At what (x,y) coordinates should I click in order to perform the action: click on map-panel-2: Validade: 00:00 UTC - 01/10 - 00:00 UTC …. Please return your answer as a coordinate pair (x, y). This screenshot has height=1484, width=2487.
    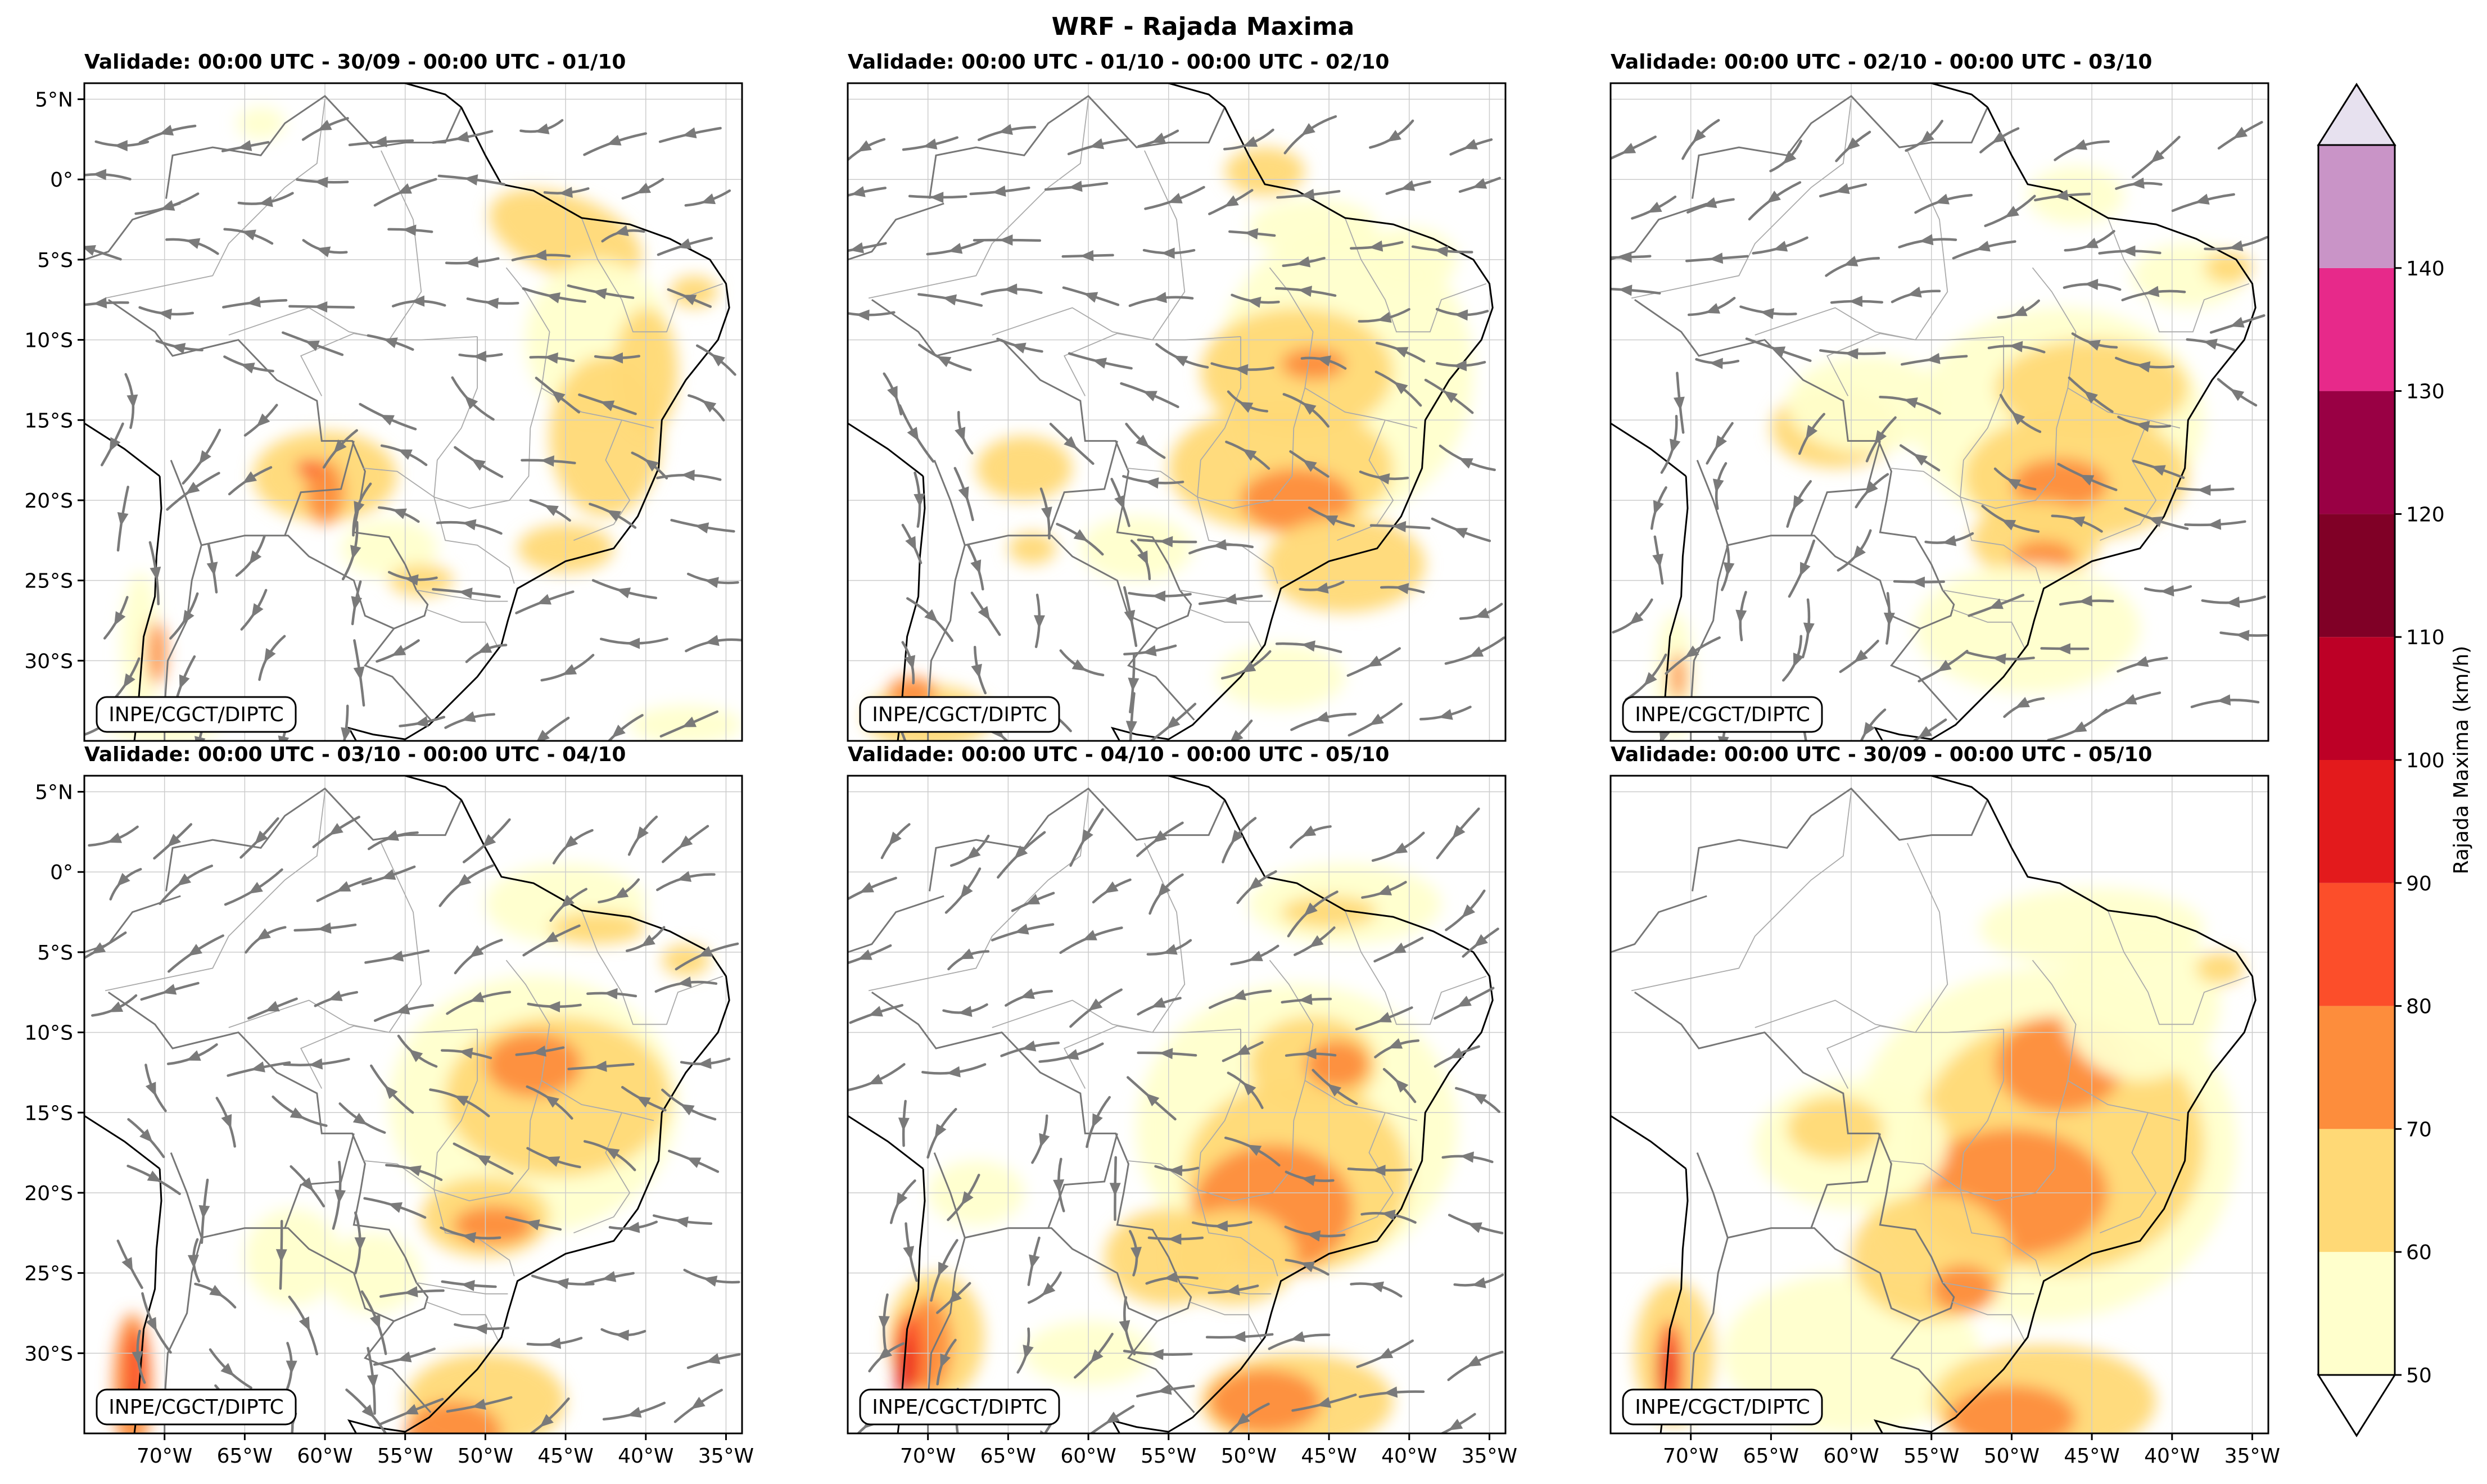
    Looking at the image, I should click on (1177, 396).